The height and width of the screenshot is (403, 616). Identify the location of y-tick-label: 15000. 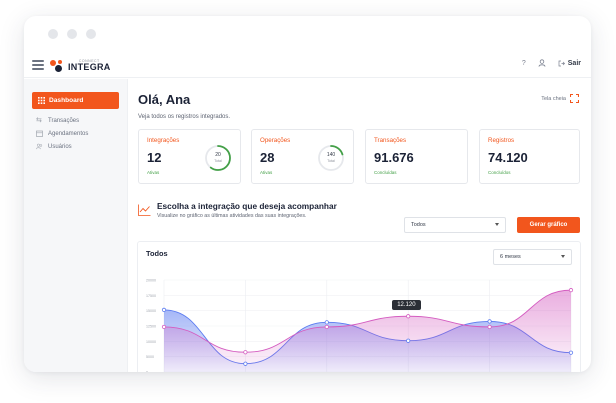
(151, 311).